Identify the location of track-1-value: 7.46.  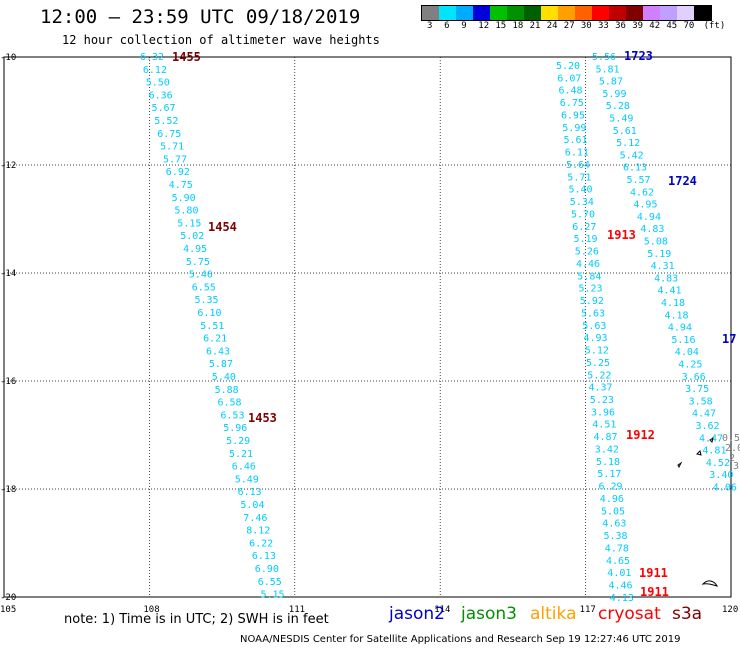
(255, 518).